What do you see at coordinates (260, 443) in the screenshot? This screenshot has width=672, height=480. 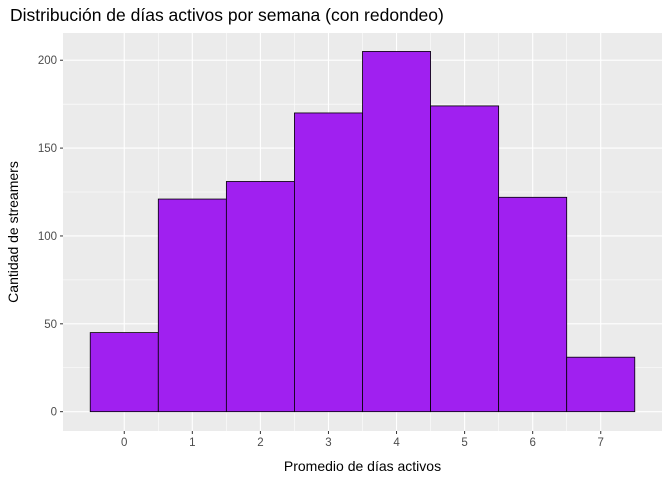 I see `x-tick-label: 2` at bounding box center [260, 443].